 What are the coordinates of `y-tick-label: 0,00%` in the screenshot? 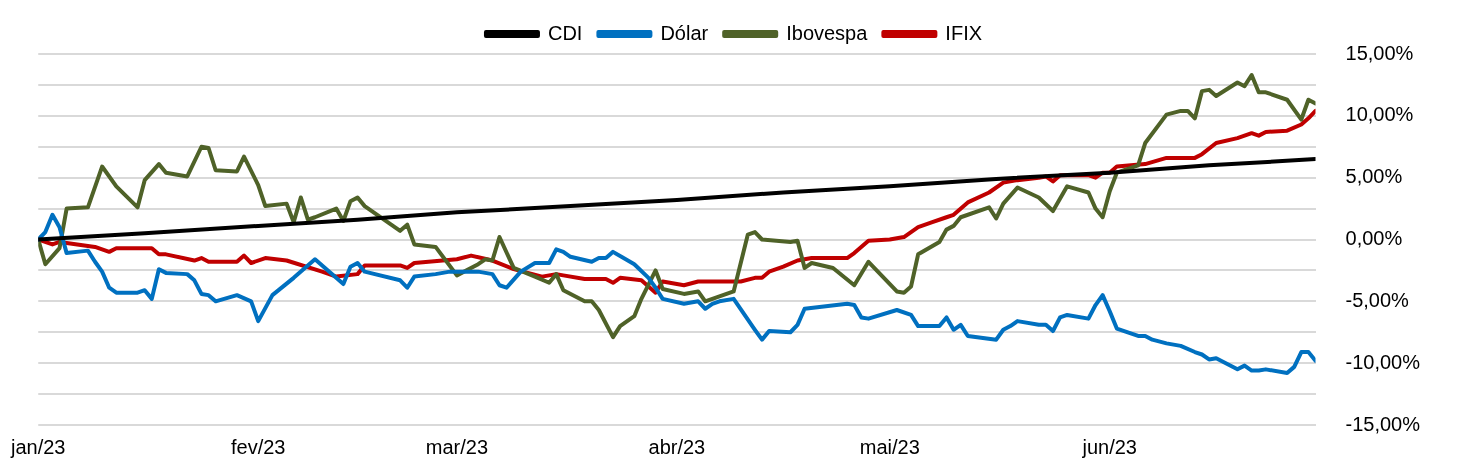 It's located at (1374, 238).